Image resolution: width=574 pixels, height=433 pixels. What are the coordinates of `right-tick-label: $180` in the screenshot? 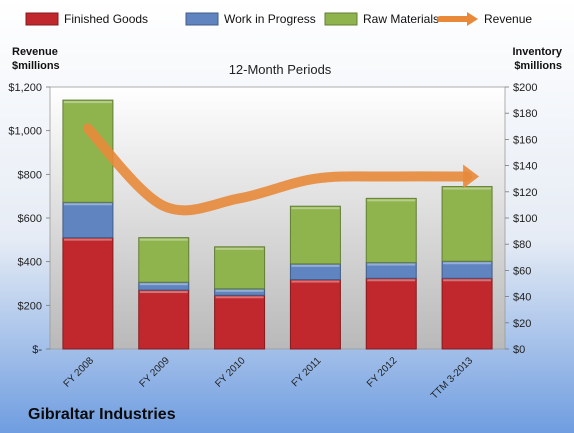 It's located at (525, 114).